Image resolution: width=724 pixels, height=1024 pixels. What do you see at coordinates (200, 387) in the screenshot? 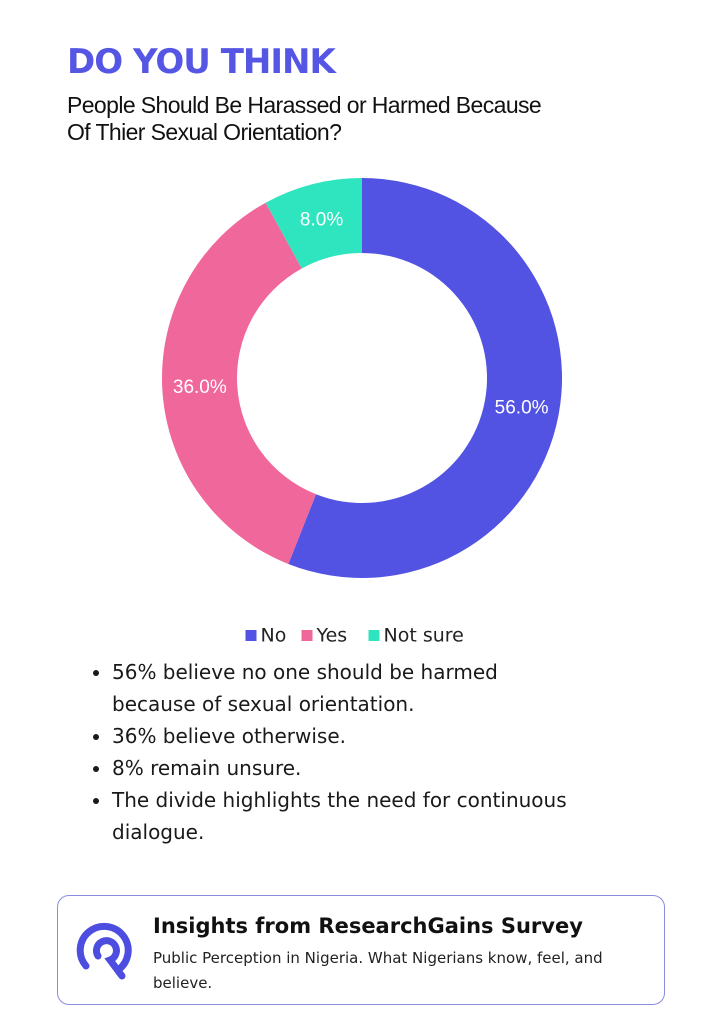
I see `data-label: 36.0%` at bounding box center [200, 387].